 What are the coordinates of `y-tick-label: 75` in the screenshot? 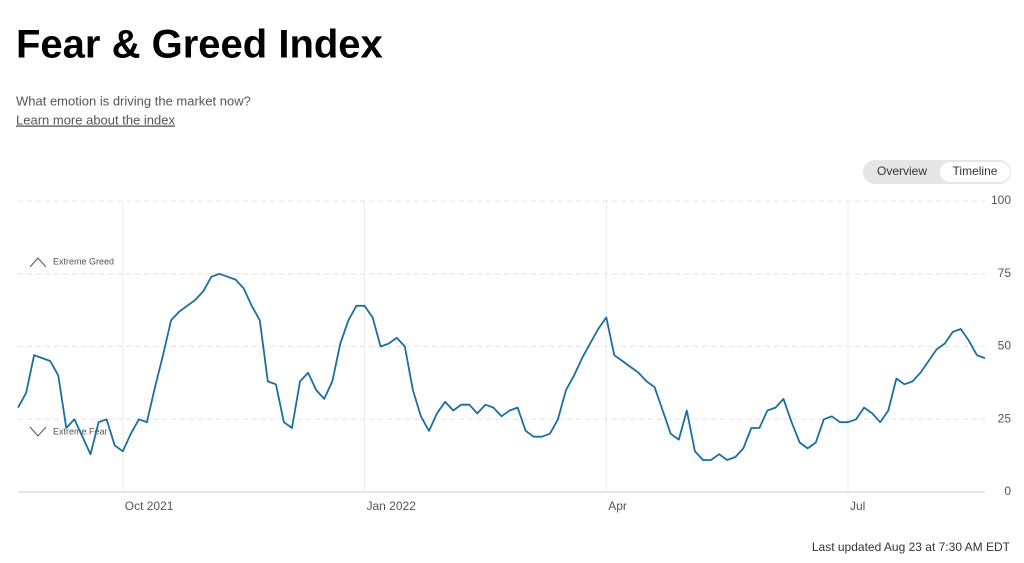 It's located at (1005, 273).